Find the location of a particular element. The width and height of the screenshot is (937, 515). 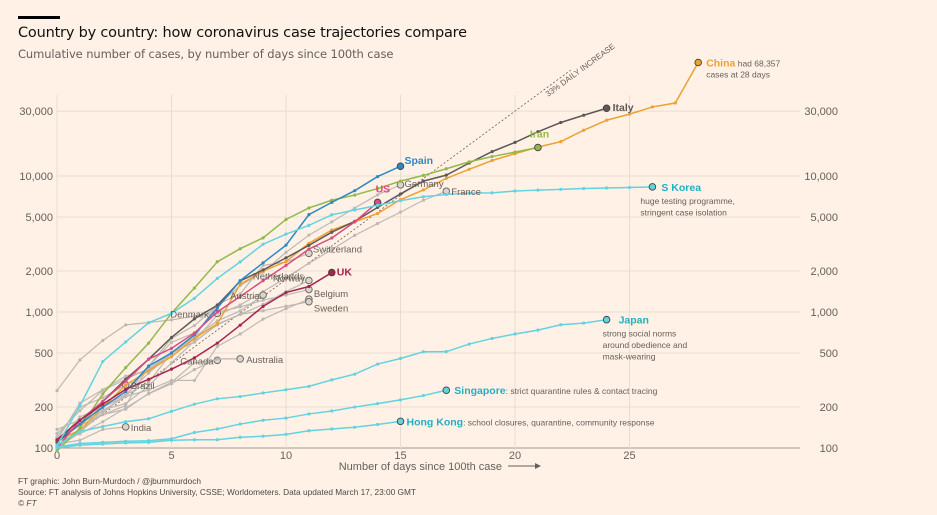

x-tick-label: 15 is located at coordinates (400, 456).